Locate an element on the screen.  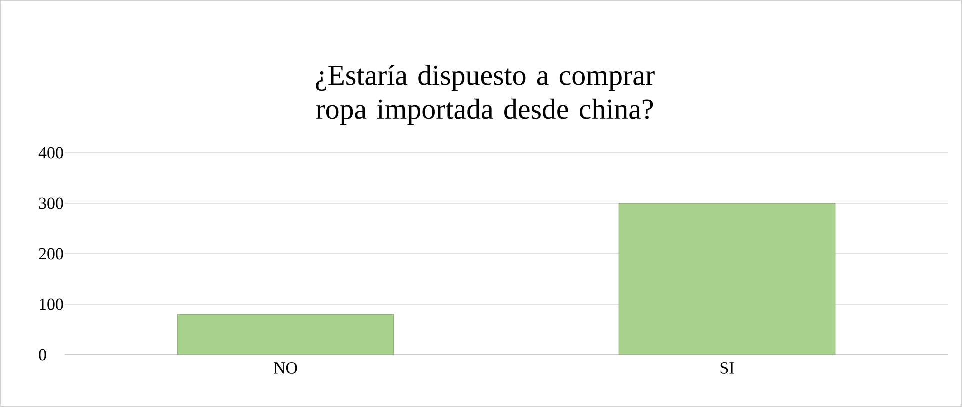
y-tick-label: 200 is located at coordinates (51, 254).